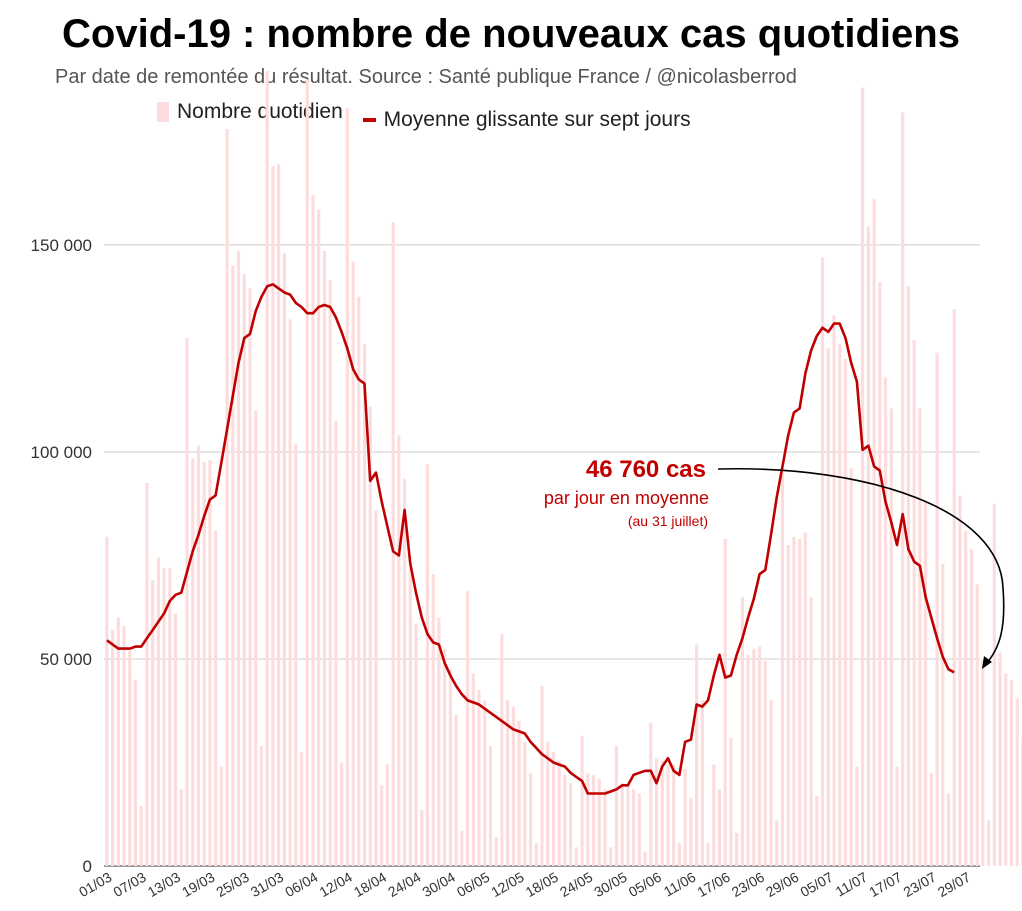 Image resolution: width=1022 pixels, height=911 pixels. Describe the element at coordinates (267, 884) in the screenshot. I see `x-tick-label: 31/03` at that location.